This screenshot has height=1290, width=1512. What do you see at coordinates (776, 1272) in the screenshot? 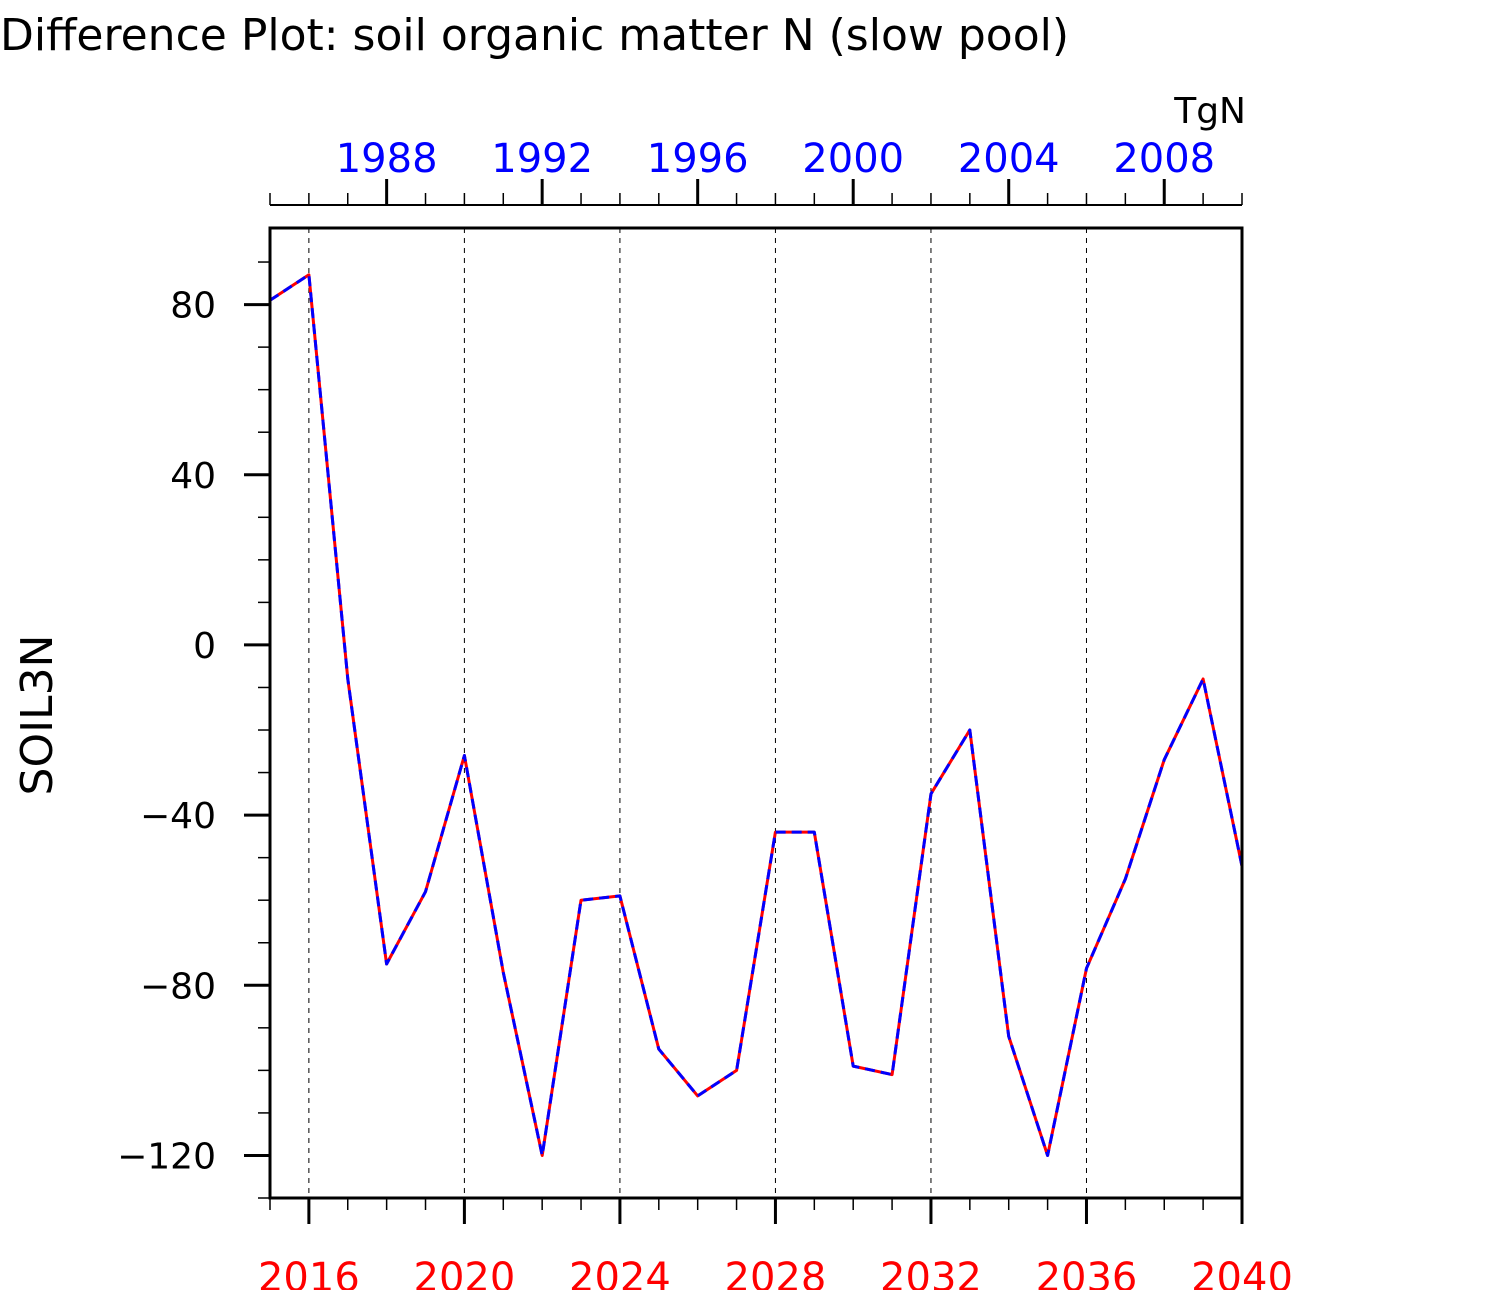
I see `x-bottom-tick-label: 2028` at bounding box center [776, 1272].